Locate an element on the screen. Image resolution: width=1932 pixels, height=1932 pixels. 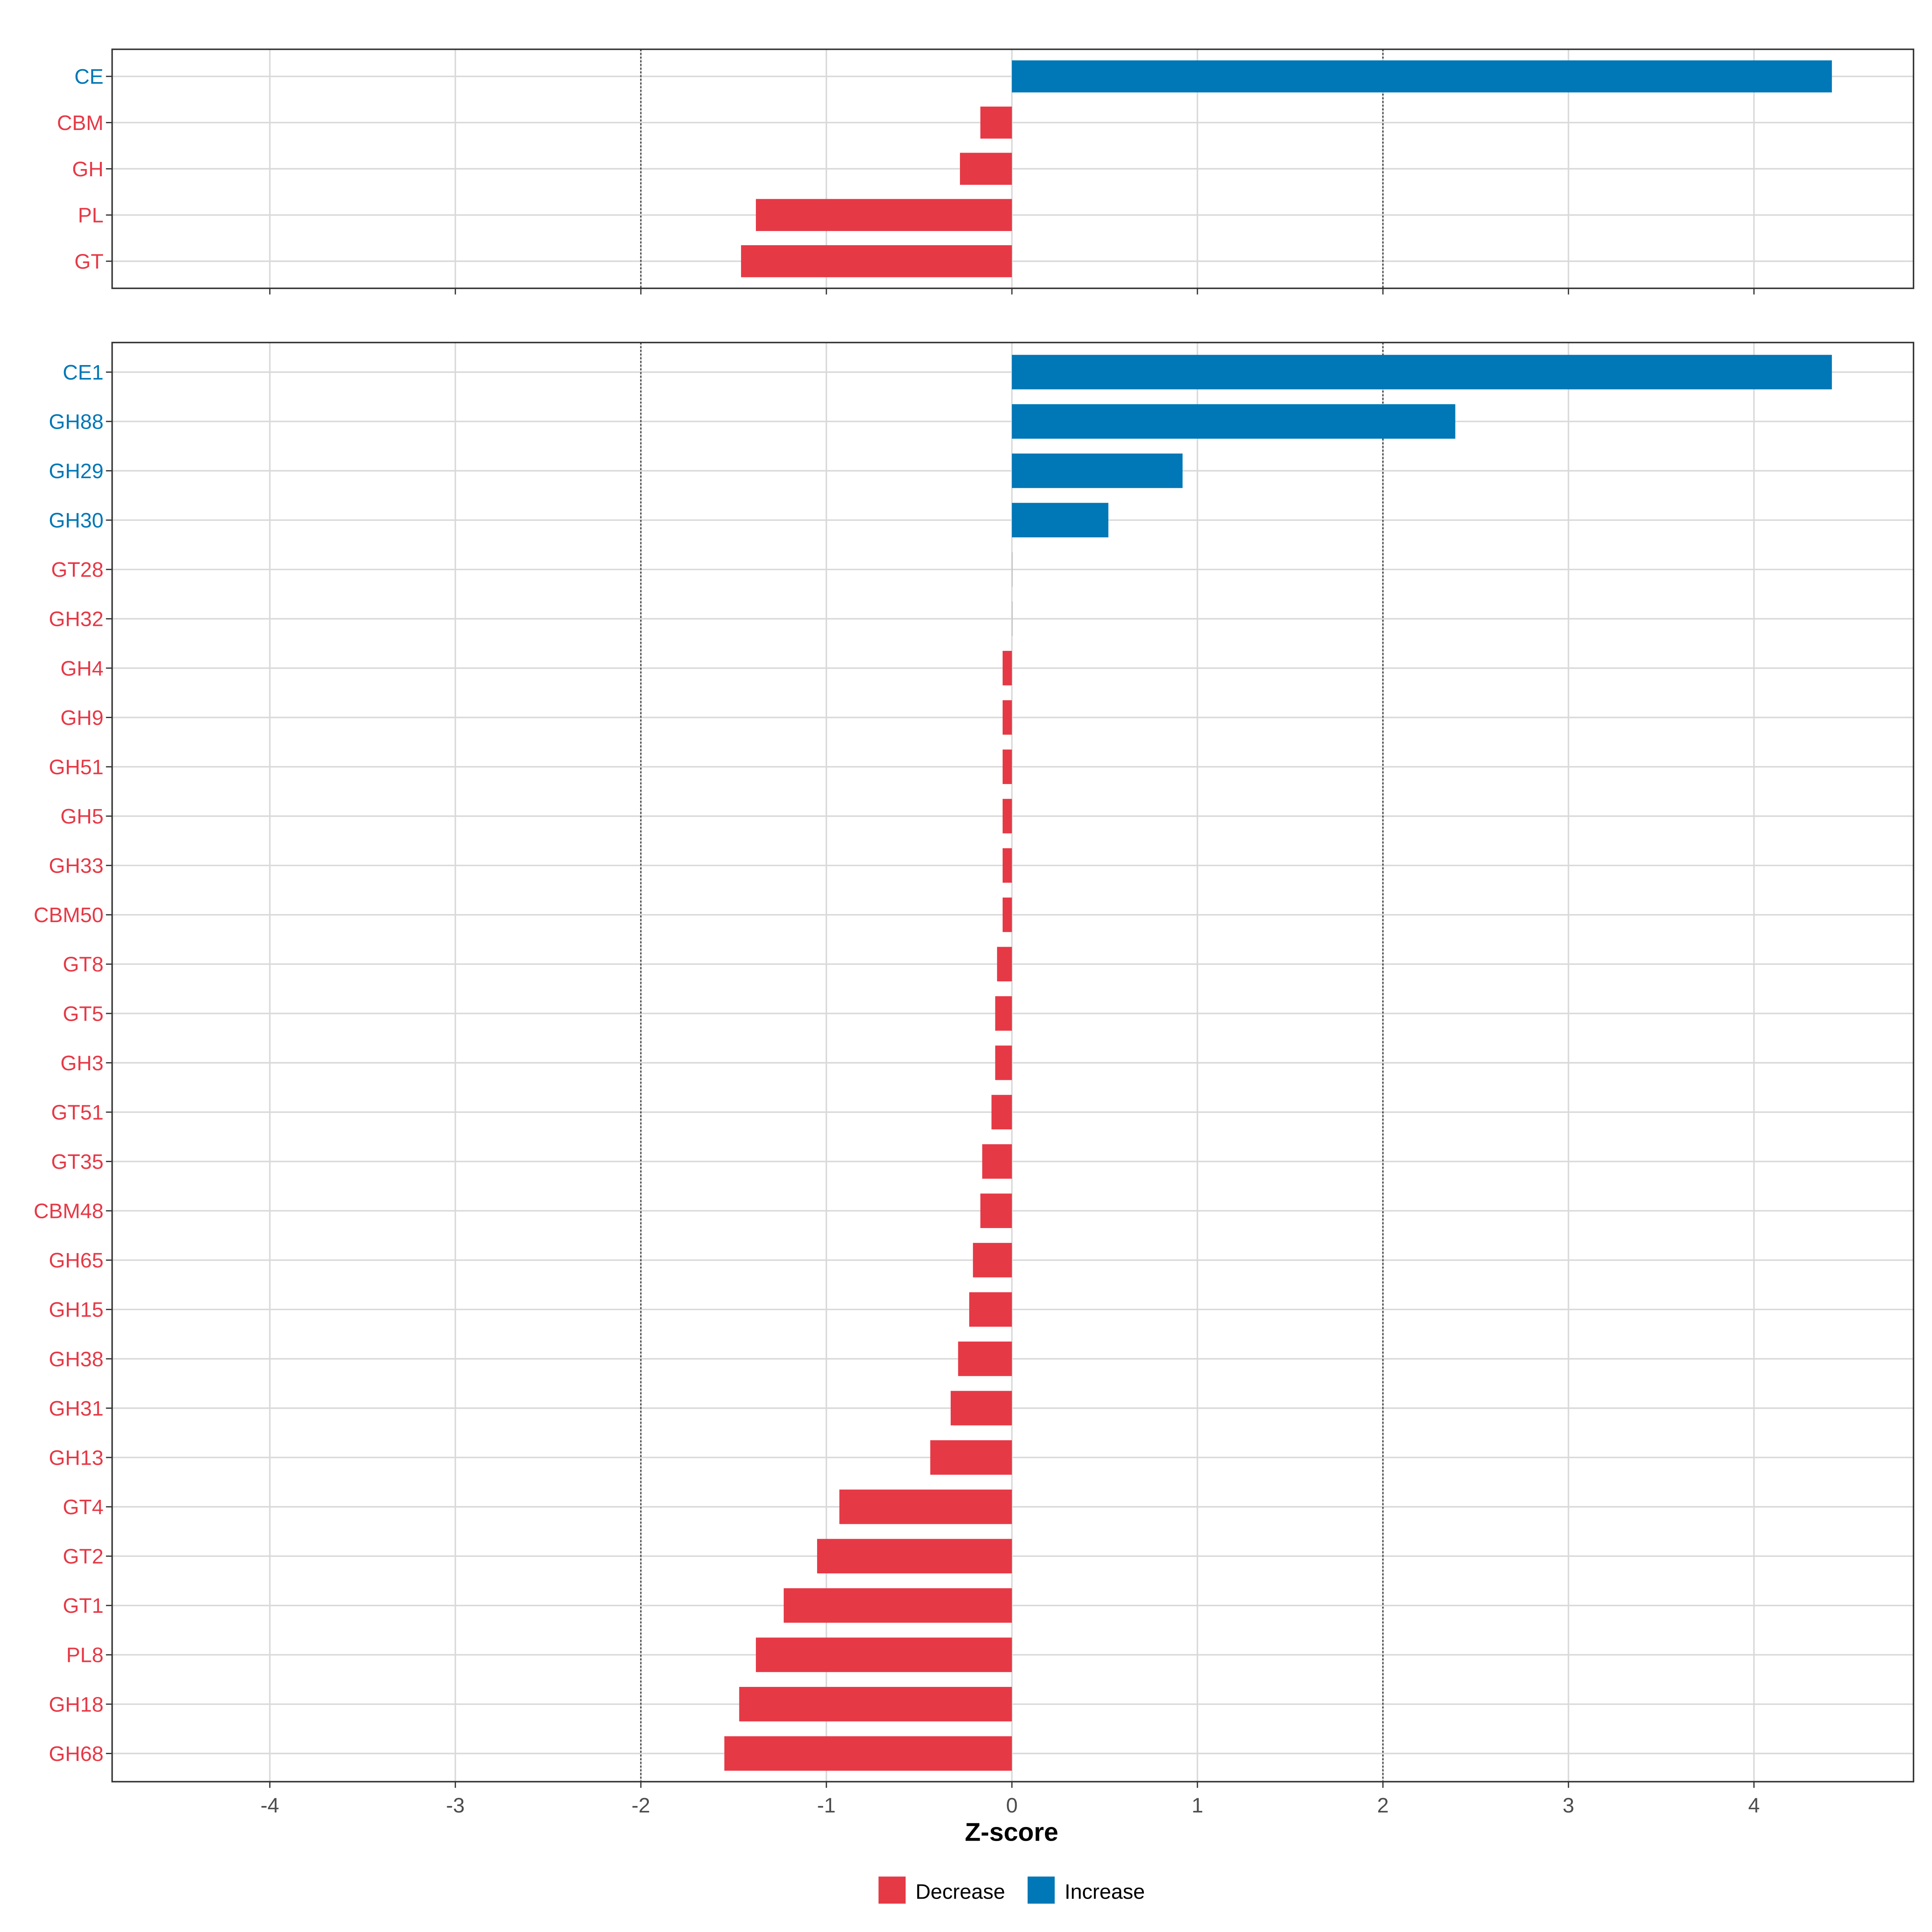
bar-GH3 is located at coordinates (1003, 1062).